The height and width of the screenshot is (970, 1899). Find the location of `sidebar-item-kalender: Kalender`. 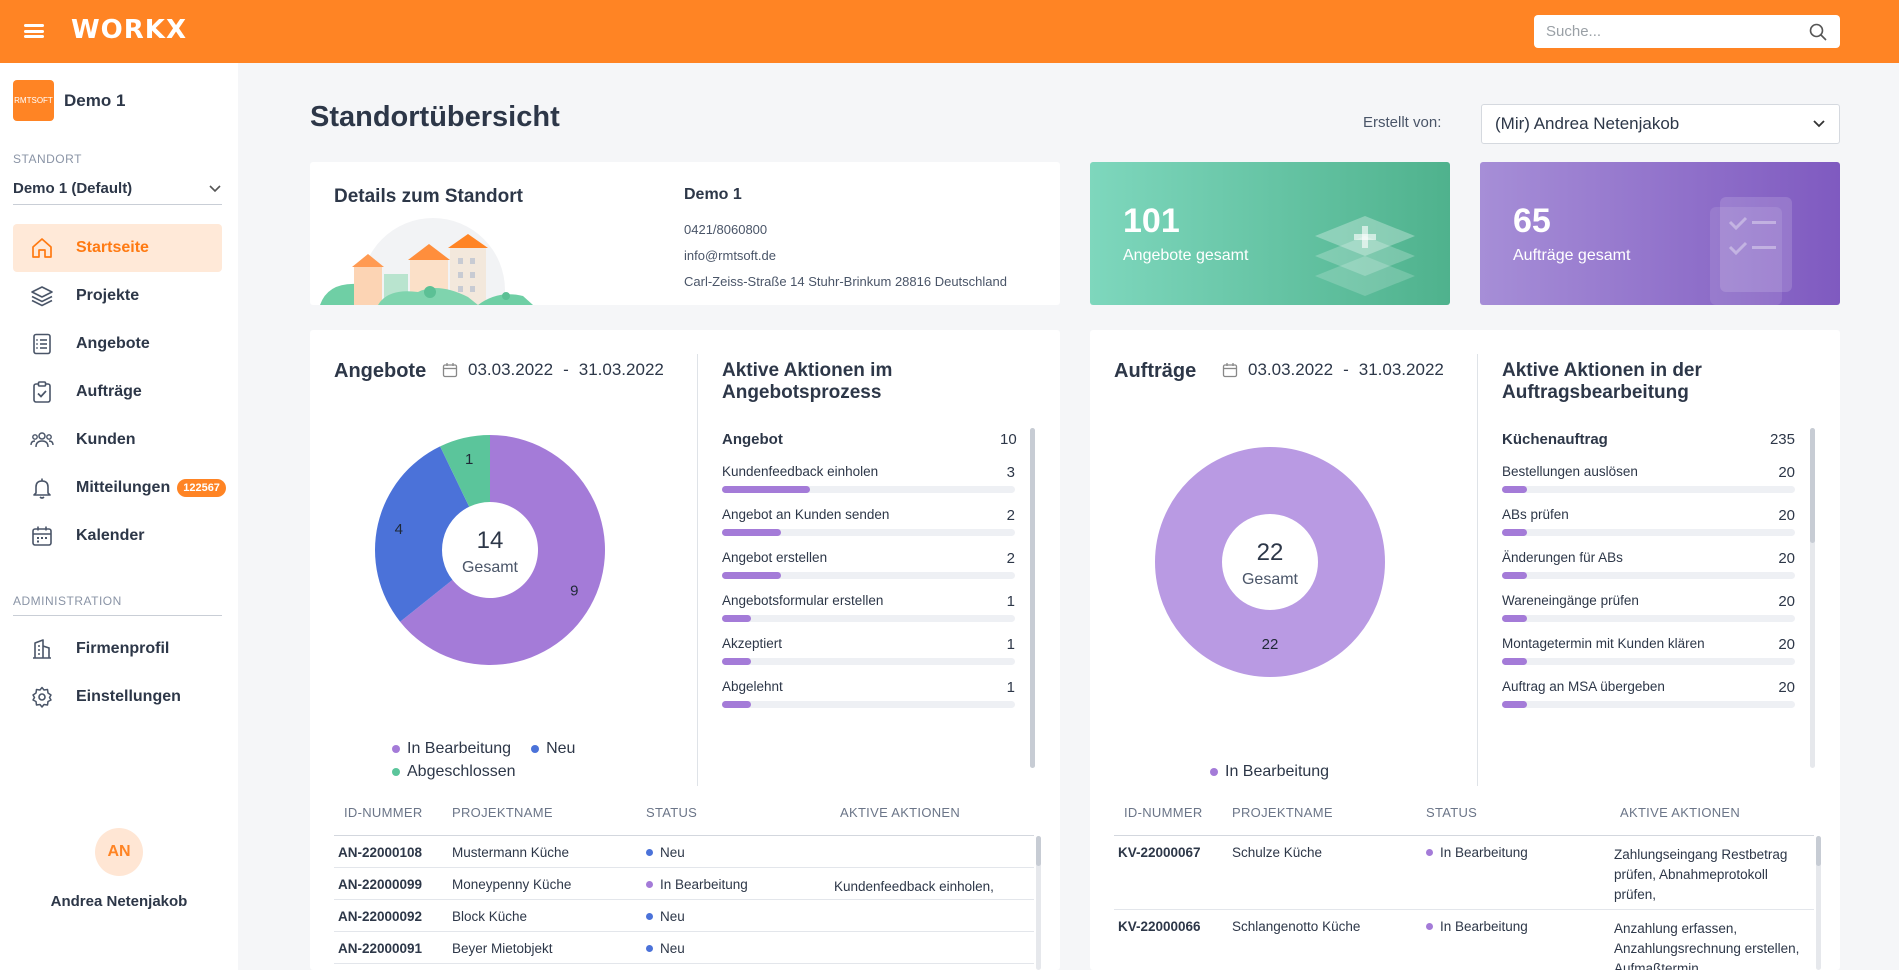

sidebar-item-kalender: Kalender is located at coordinates (117, 536).